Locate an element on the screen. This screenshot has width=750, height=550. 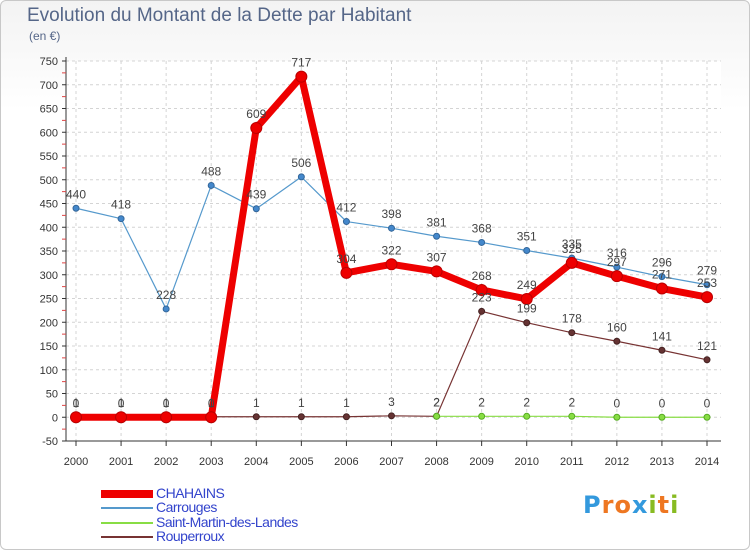
legend-label: CHAHAINS is located at coordinates (190, 493).